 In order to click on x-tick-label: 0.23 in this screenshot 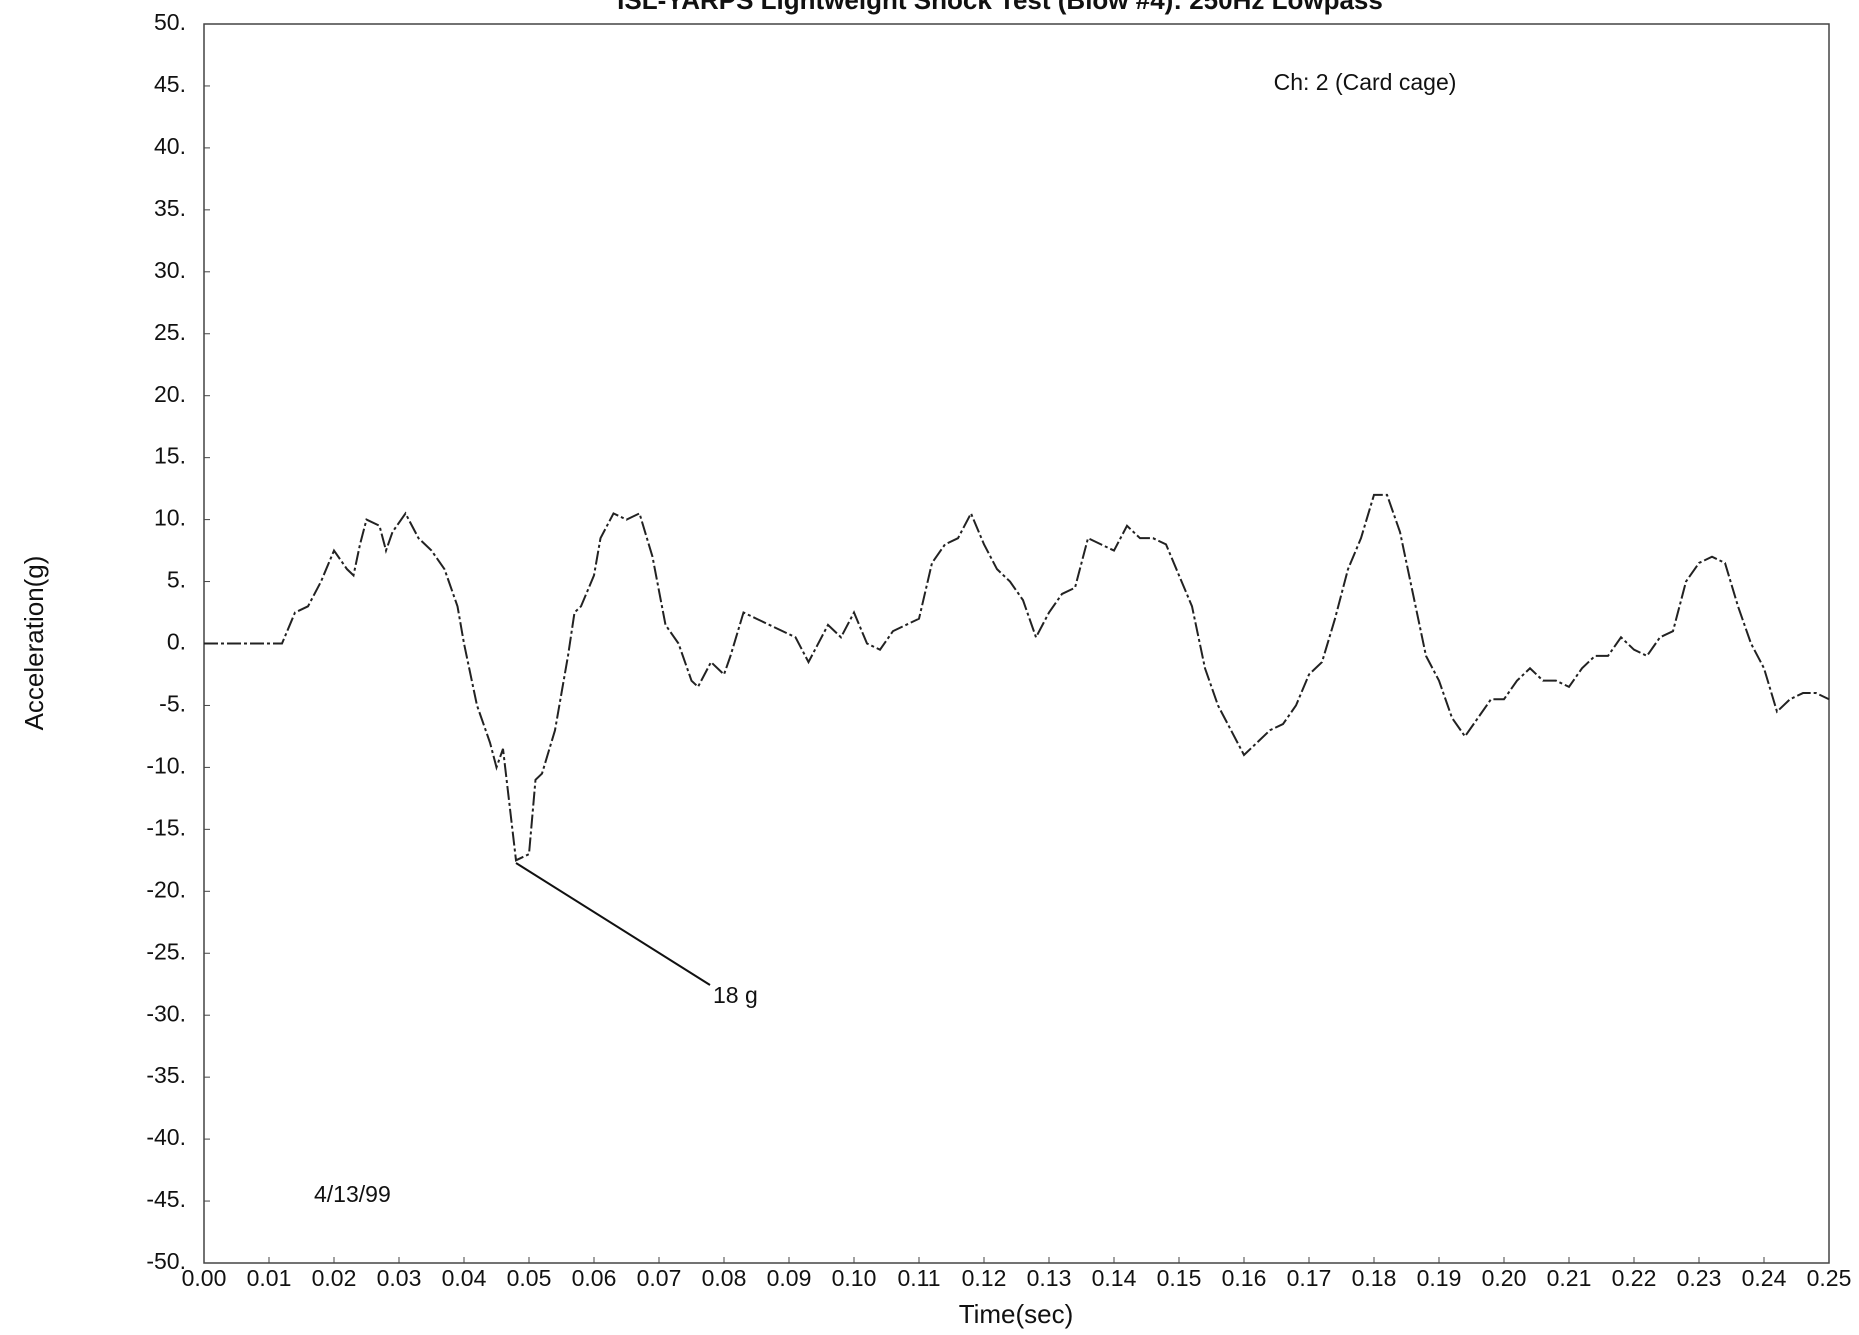, I will do `click(1699, 1278)`.